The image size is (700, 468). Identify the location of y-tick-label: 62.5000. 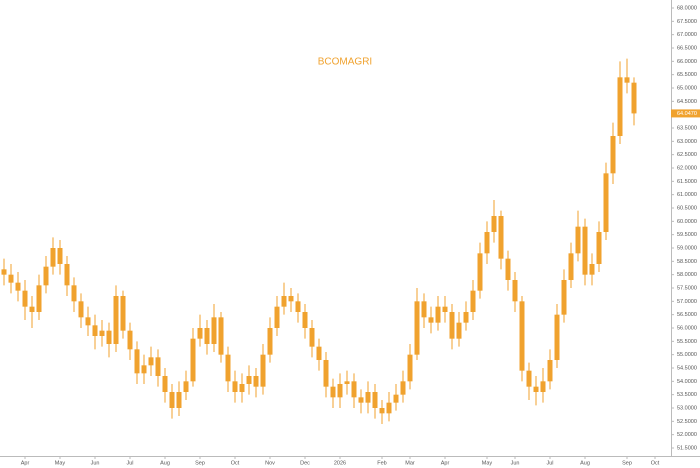
(687, 155).